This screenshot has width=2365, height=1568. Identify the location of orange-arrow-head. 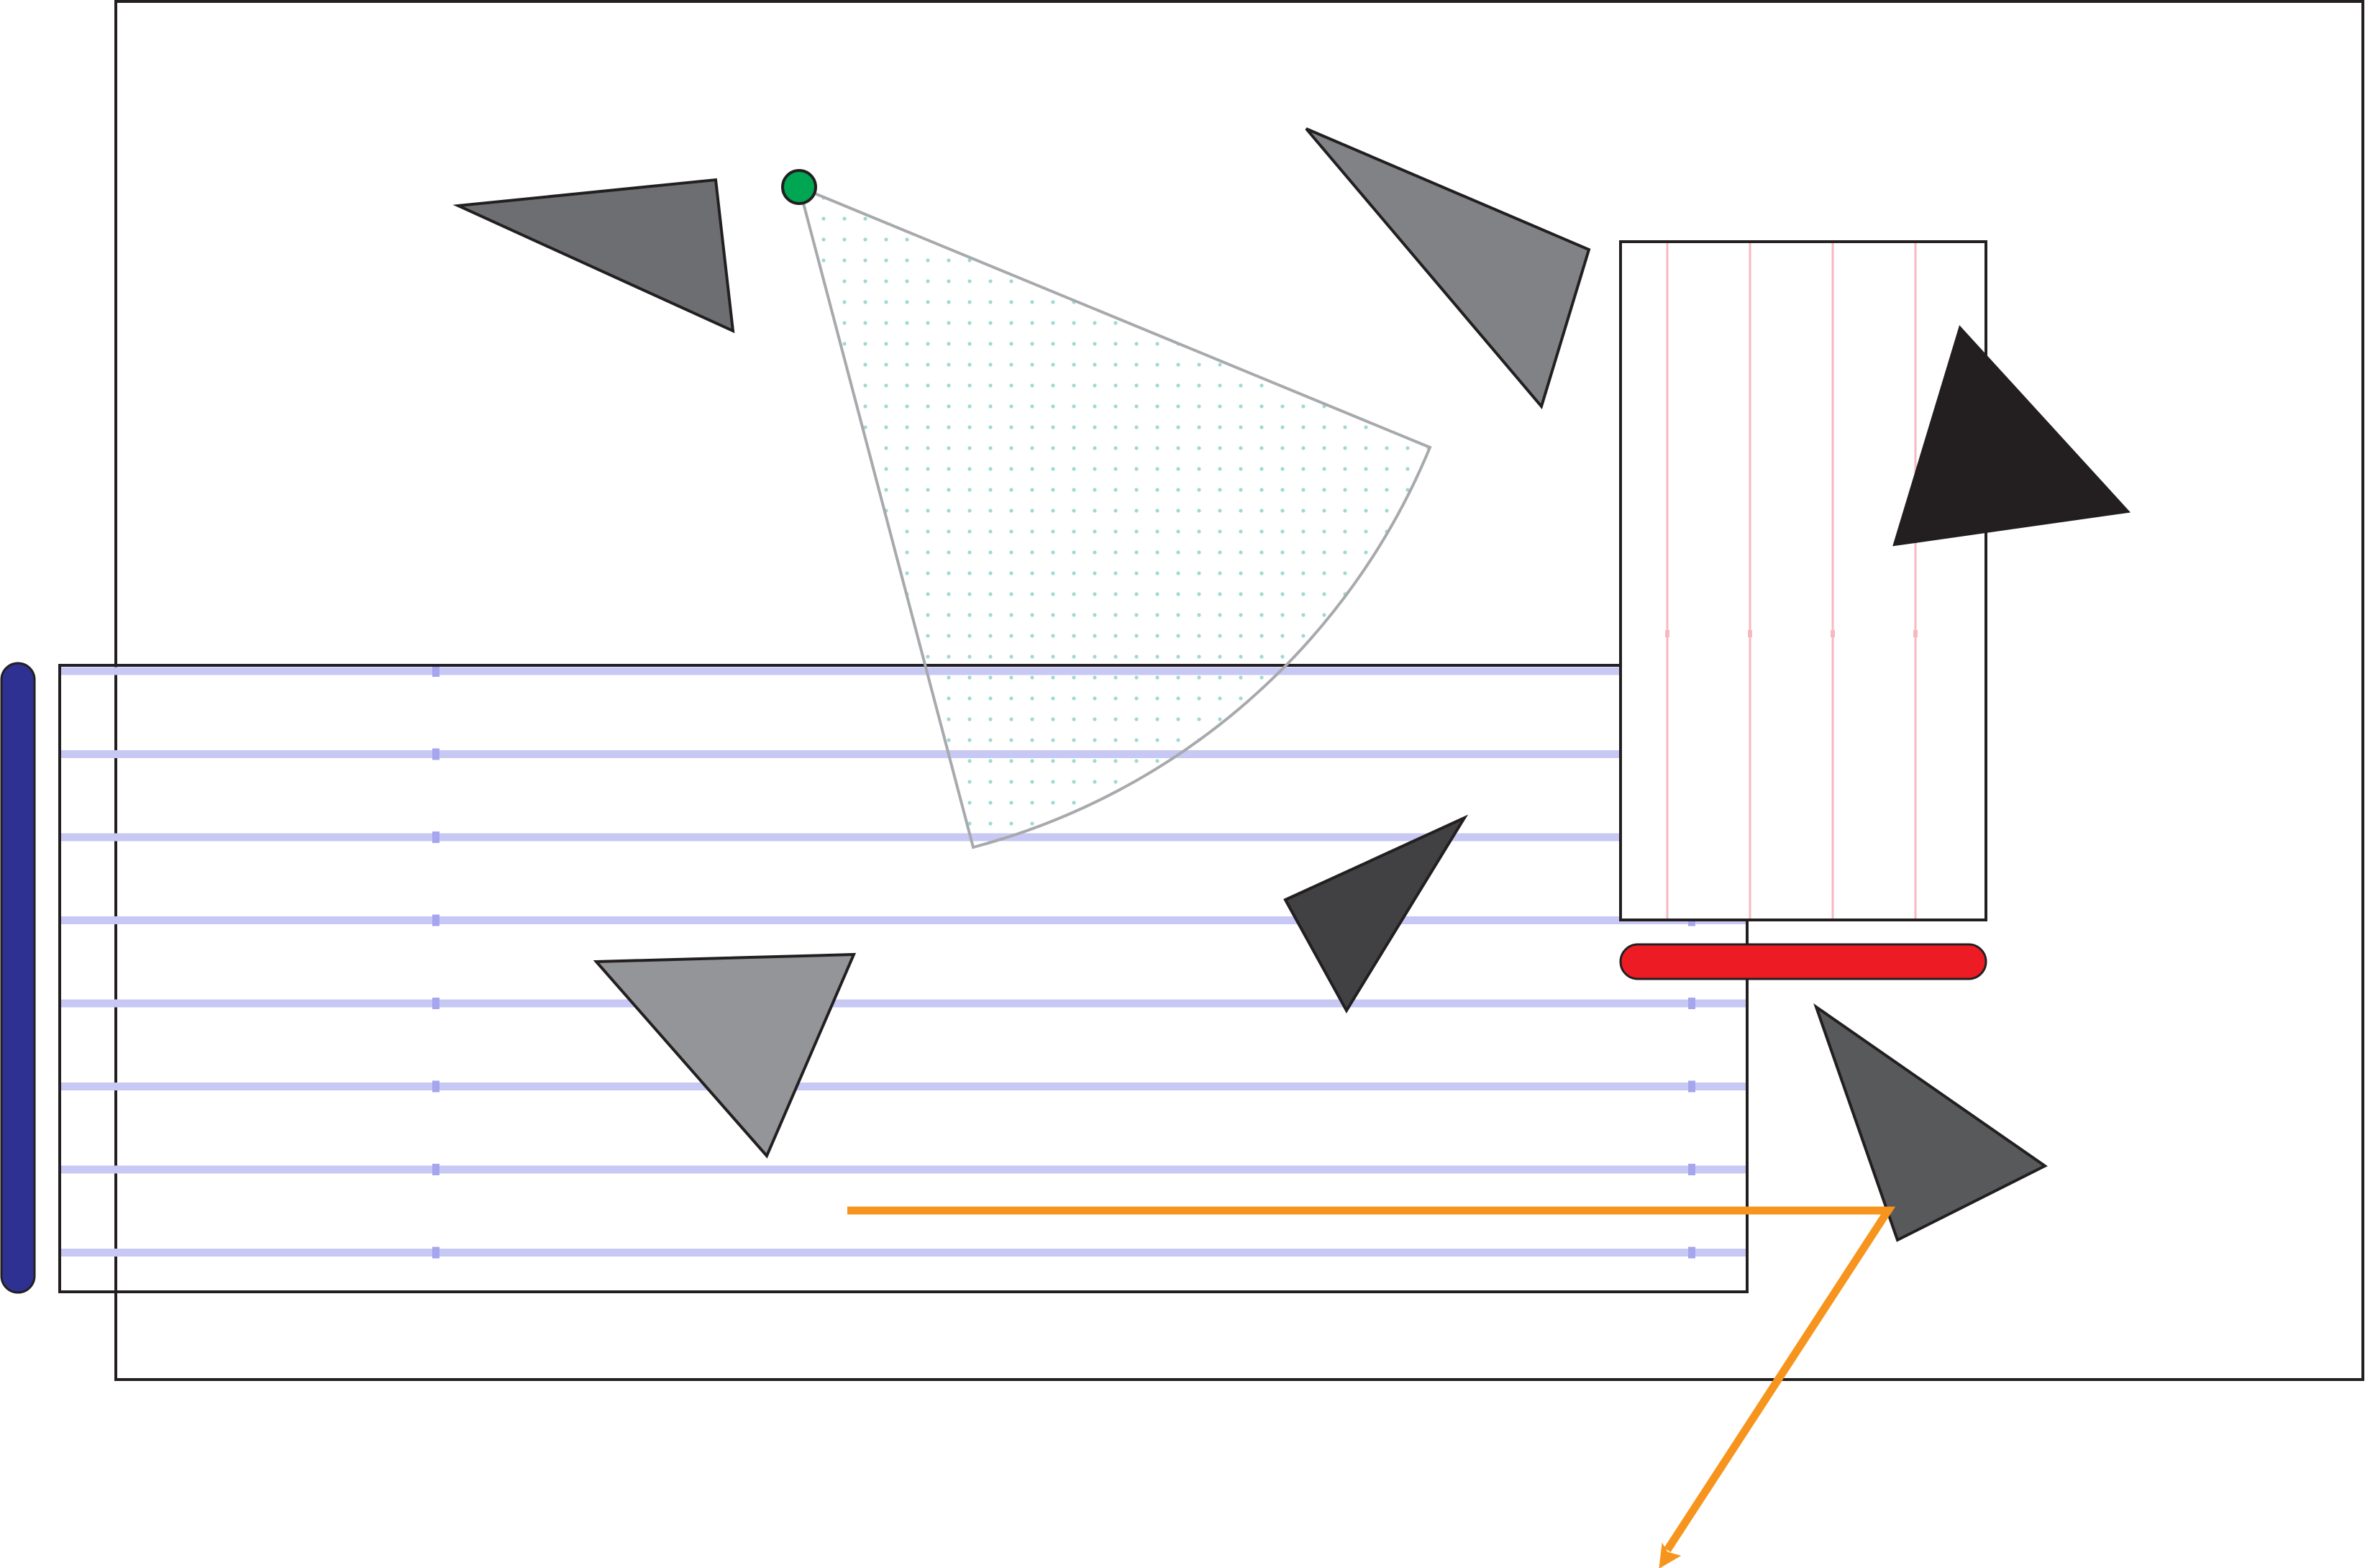
(1670, 1555).